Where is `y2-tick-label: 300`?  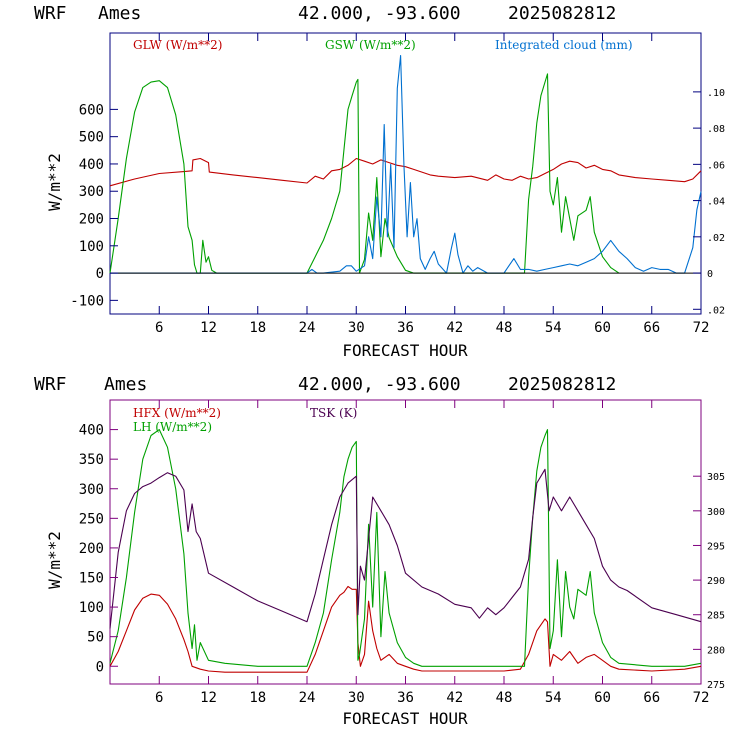
y2-tick-label: 300 is located at coordinates (716, 512).